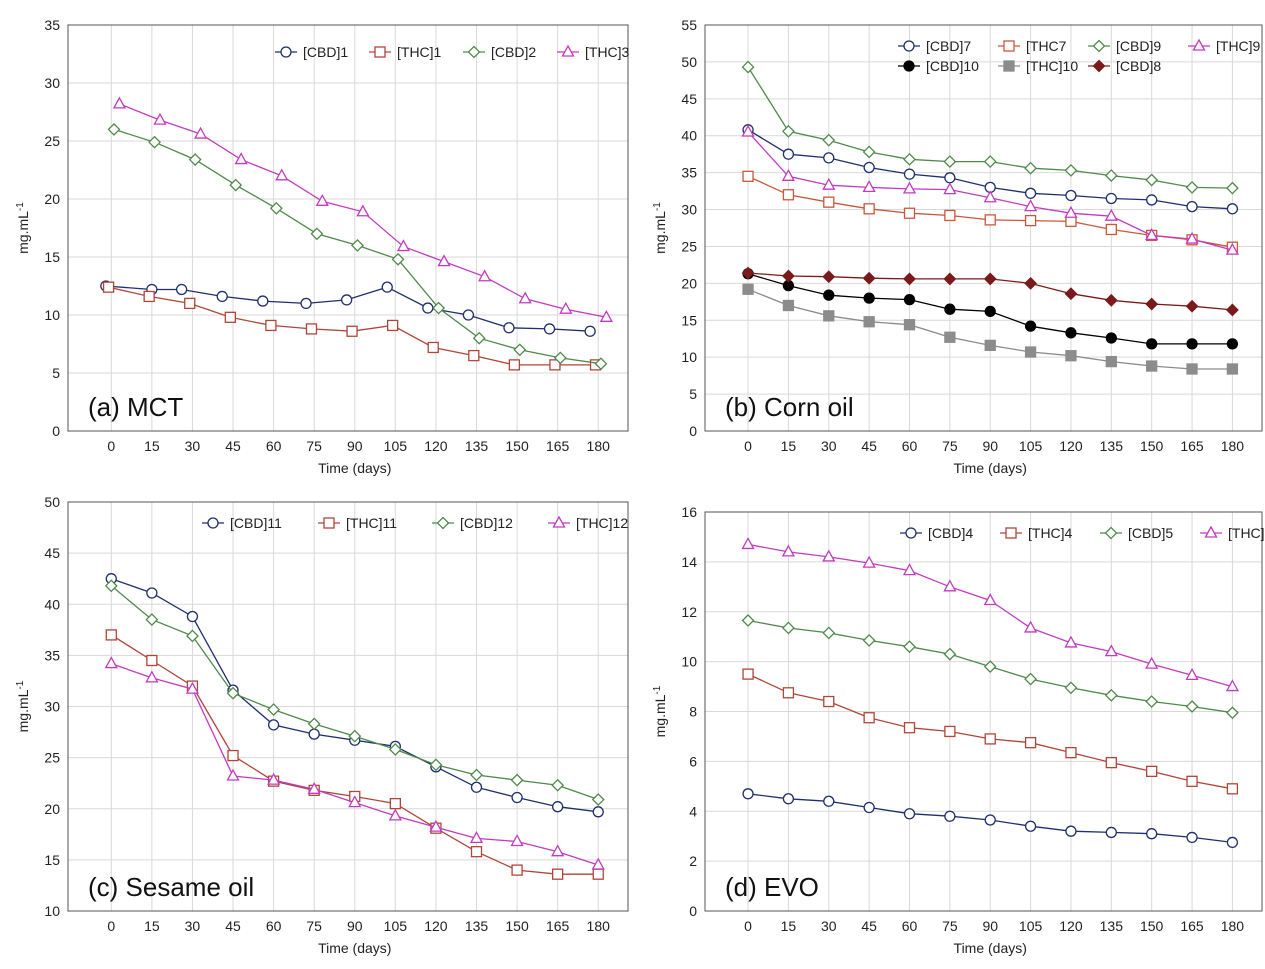 Image resolution: width=1265 pixels, height=969 pixels. I want to click on legend-label: [THC]4, so click(1050, 533).